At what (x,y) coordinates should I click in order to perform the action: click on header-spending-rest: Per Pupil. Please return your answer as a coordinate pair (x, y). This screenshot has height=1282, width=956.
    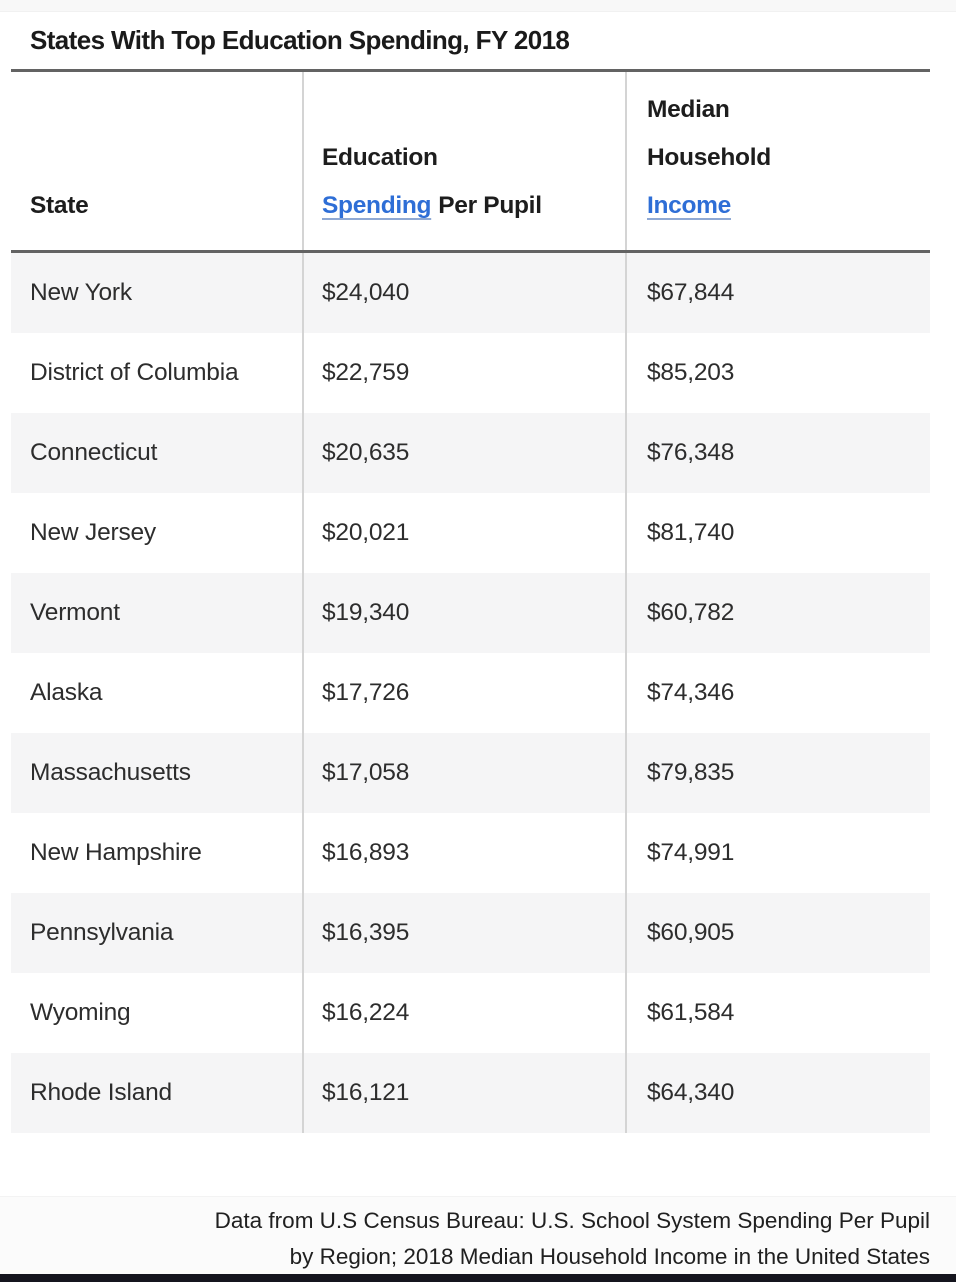
    Looking at the image, I should click on (490, 205).